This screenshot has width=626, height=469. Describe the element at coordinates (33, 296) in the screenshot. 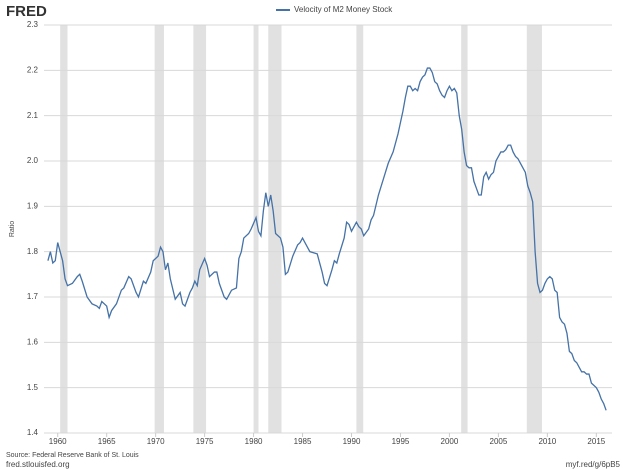

I see `y-tick-label: 1.7` at that location.